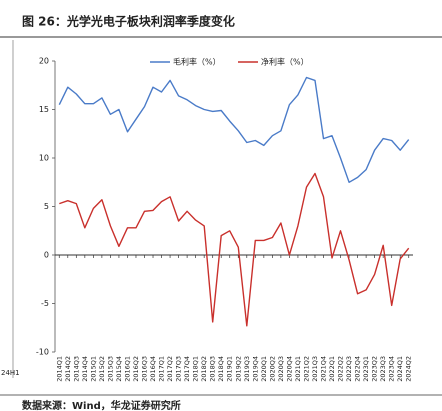  What do you see at coordinates (119, 369) in the screenshot?
I see `x-tick-label: 2015Q4` at bounding box center [119, 369].